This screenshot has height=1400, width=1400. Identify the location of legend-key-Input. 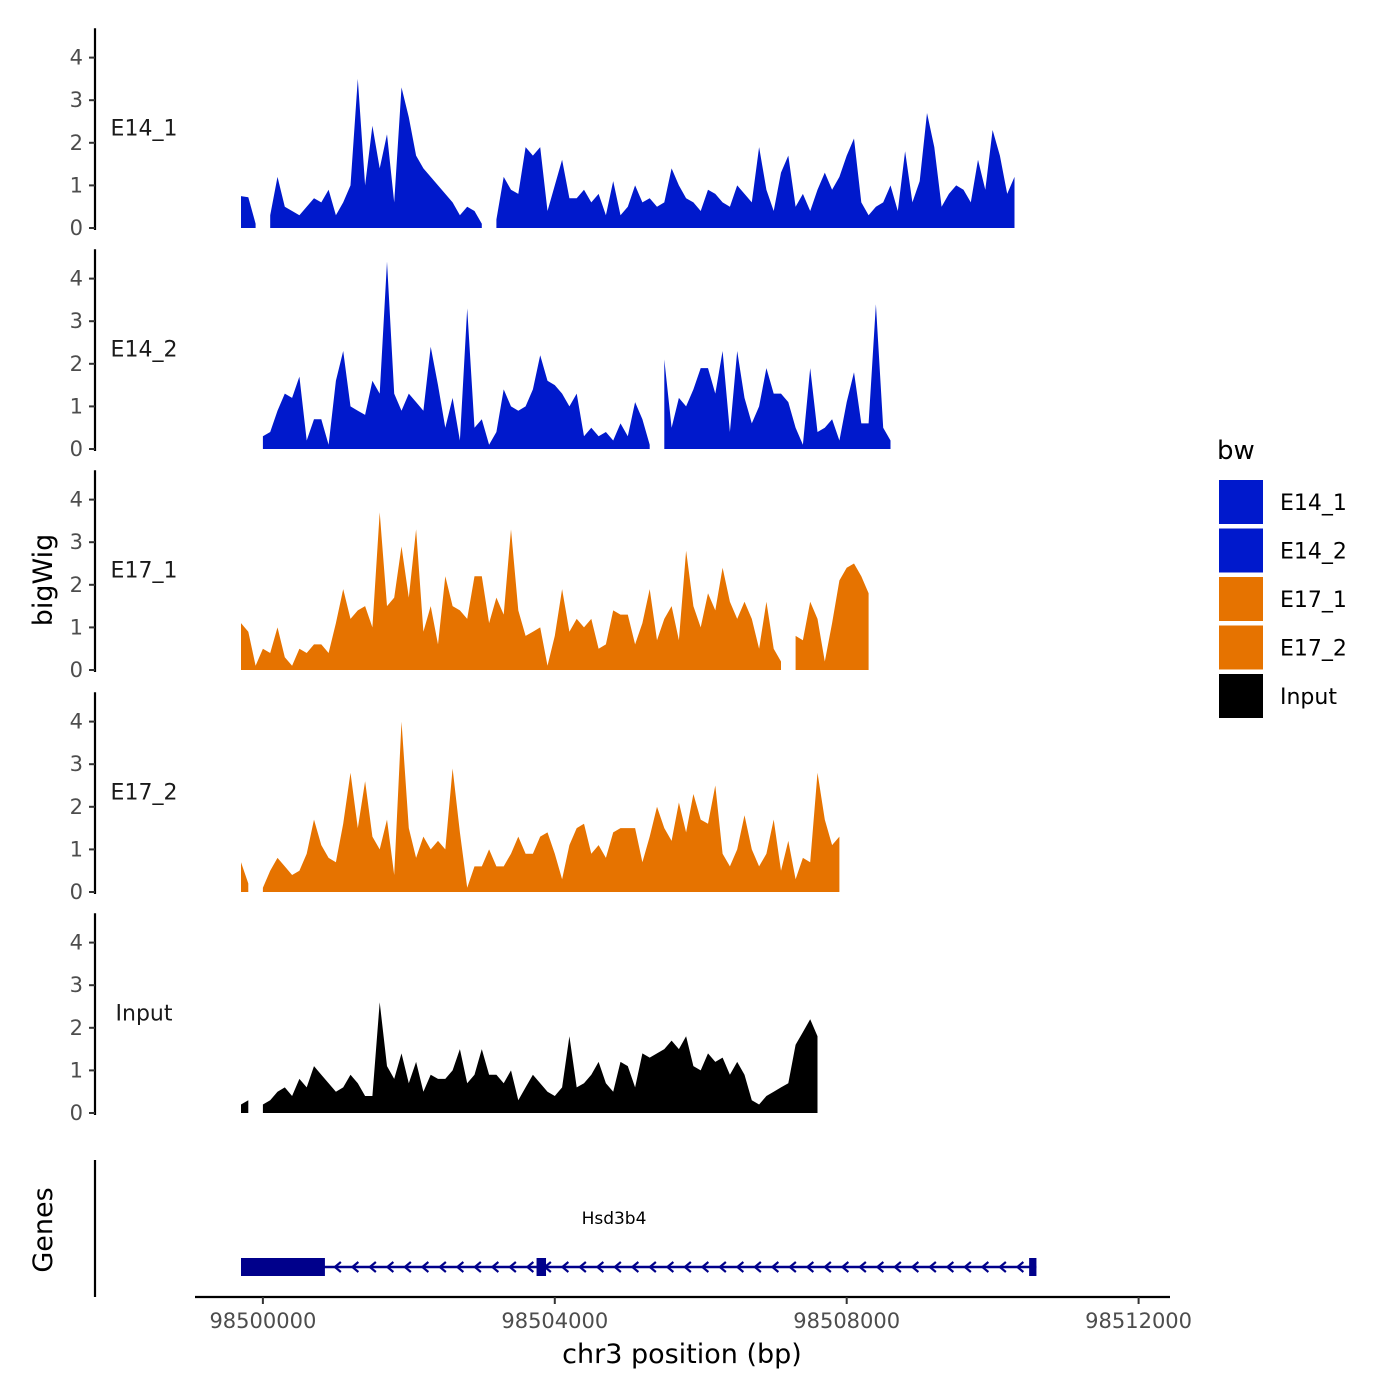
(1241, 696).